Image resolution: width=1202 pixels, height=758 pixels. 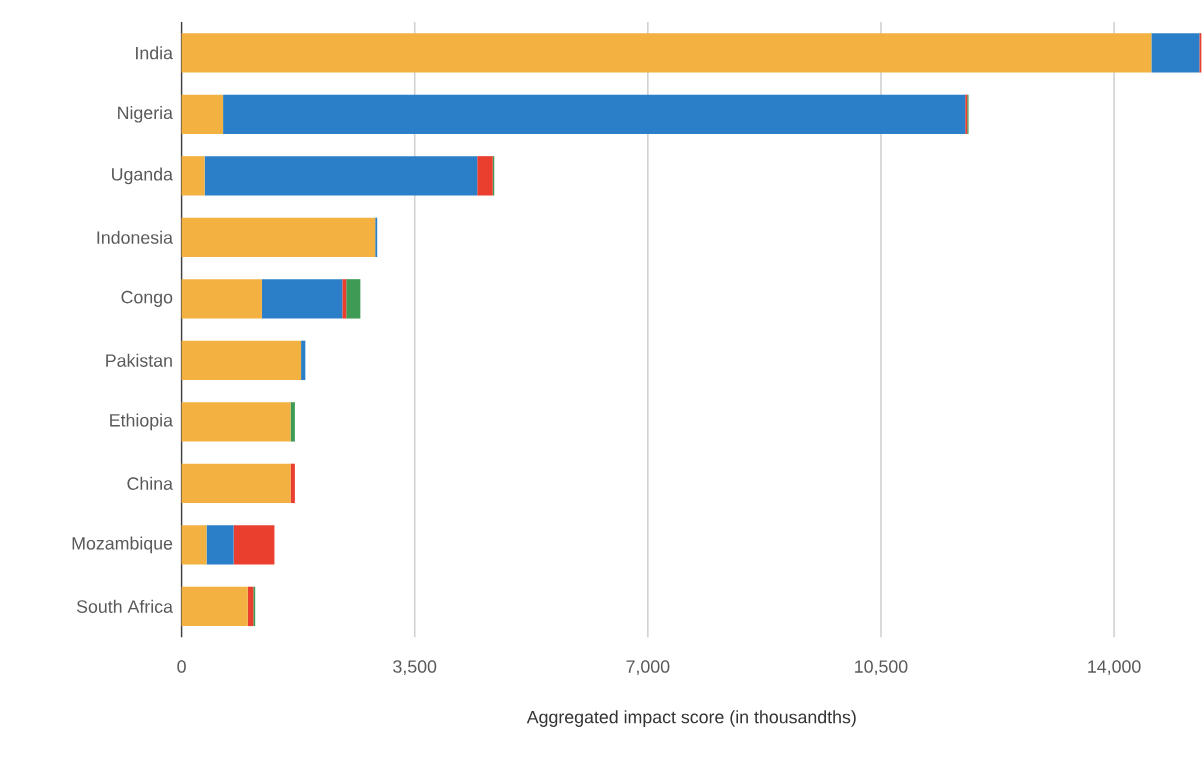 I want to click on x-tick-label: 14,000, so click(x=1114, y=668).